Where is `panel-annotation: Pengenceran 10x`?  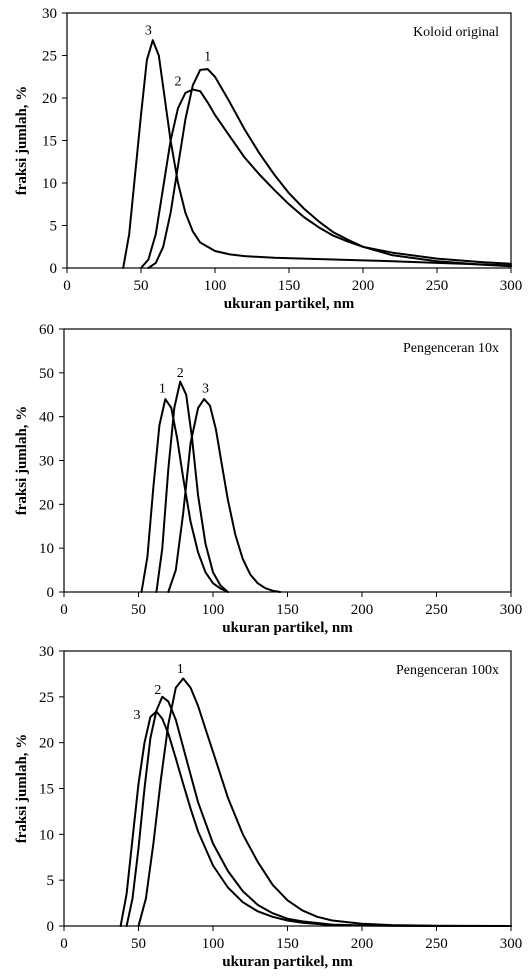
panel-annotation: Pengenceran 10x is located at coordinates (451, 348).